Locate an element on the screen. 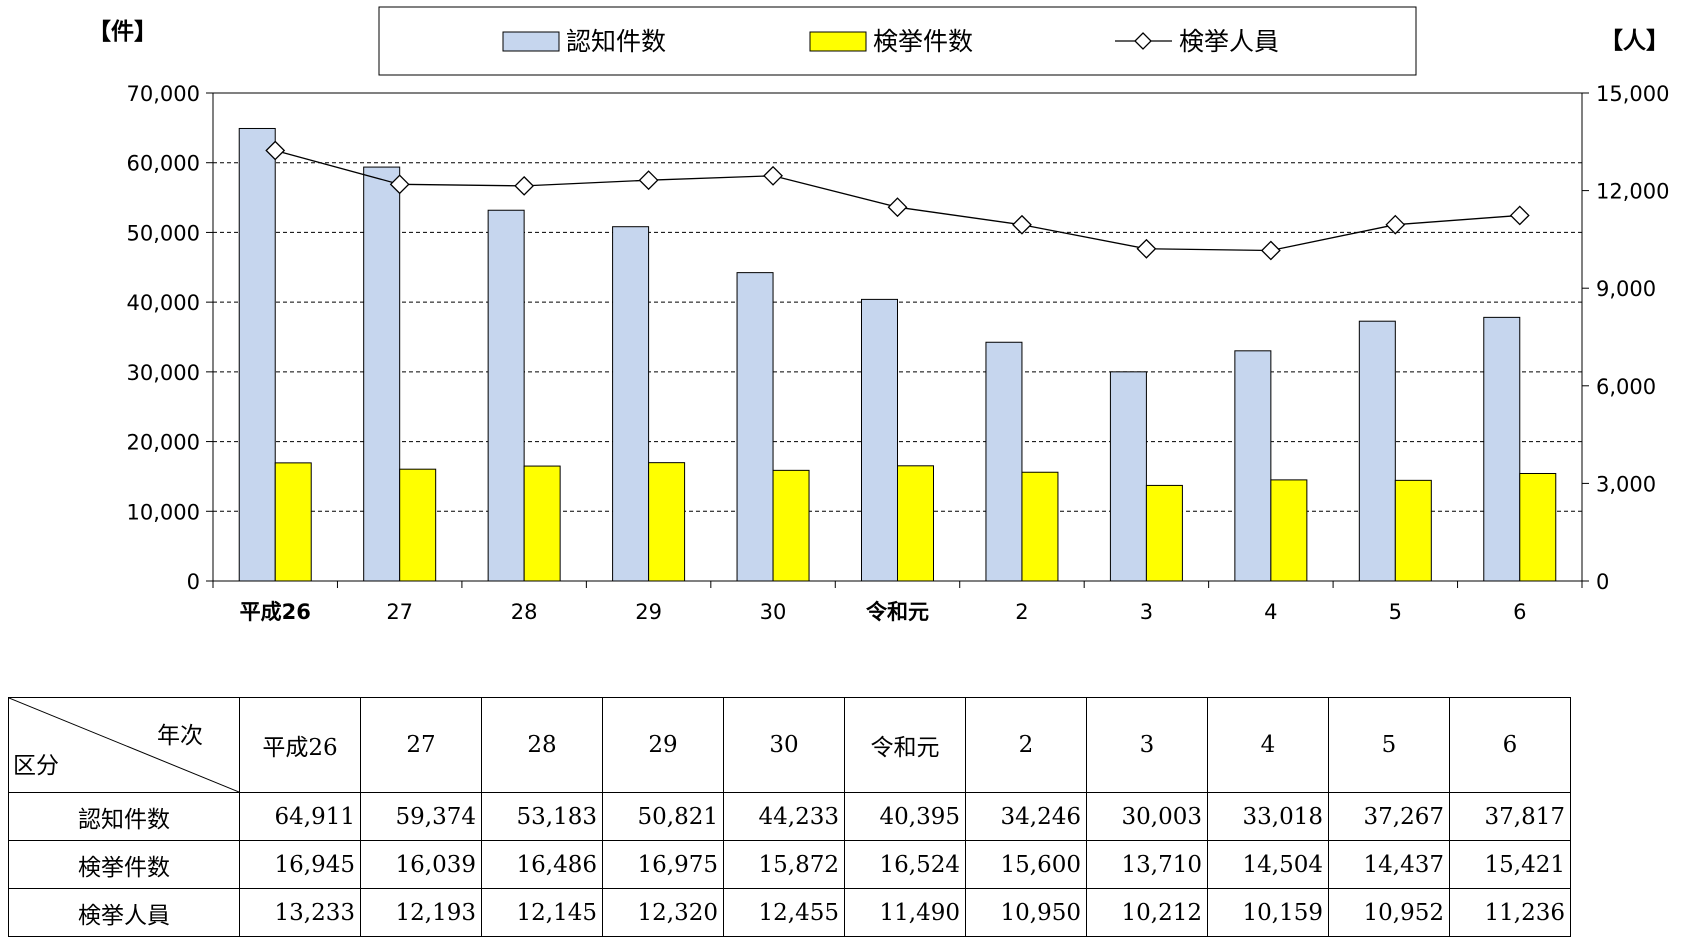 The width and height of the screenshot is (1705, 937). table-cell: 50,821 is located at coordinates (663, 816).